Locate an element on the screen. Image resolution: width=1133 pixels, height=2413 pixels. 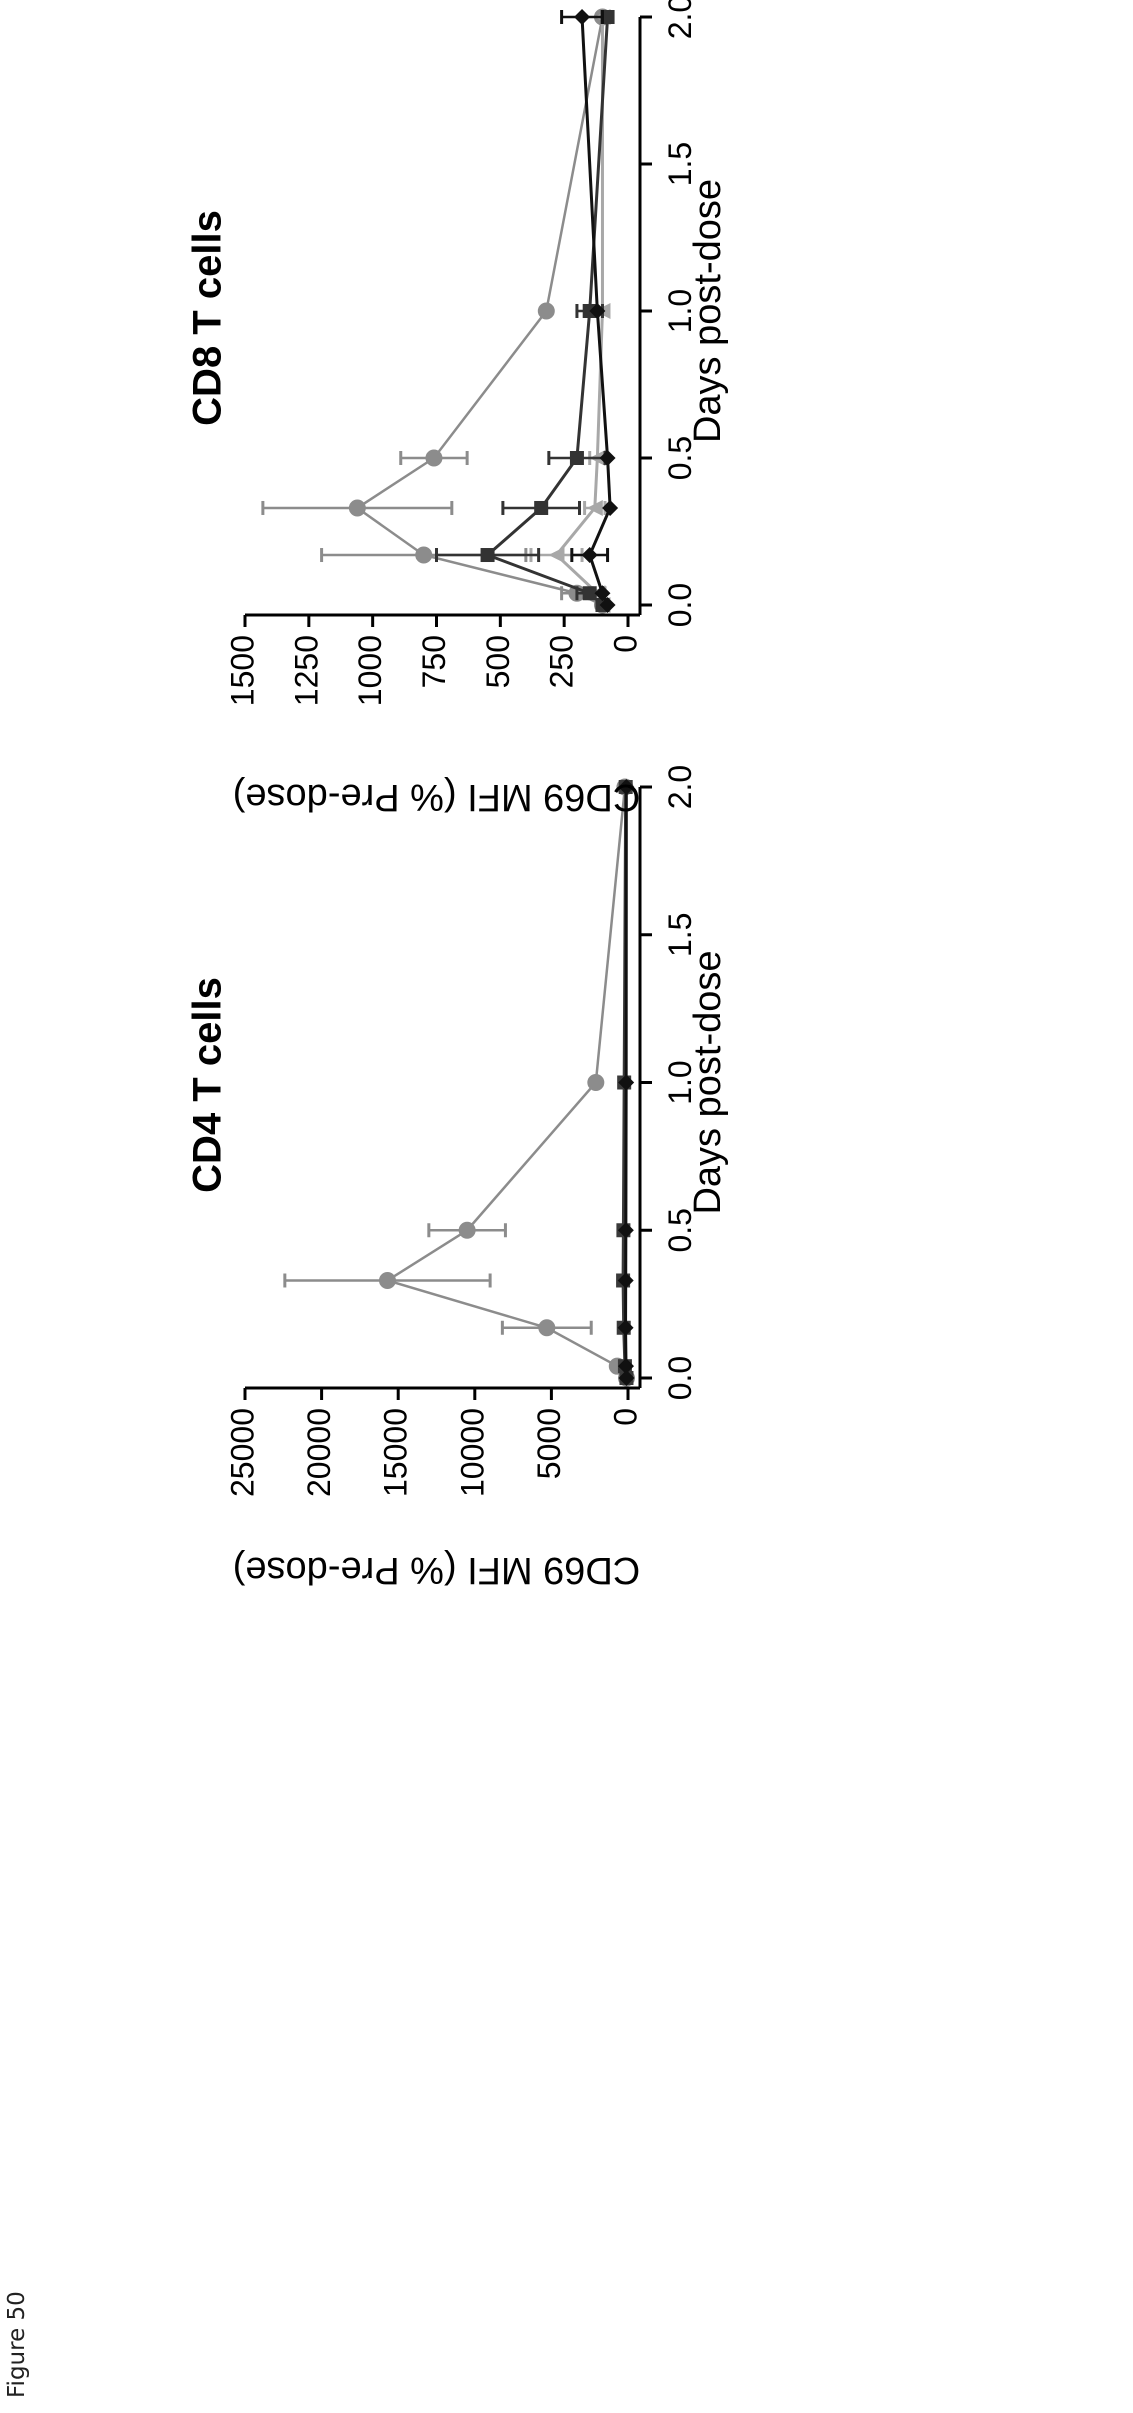
cd8-y-tick-label: 1000 is located at coordinates (370, 670).